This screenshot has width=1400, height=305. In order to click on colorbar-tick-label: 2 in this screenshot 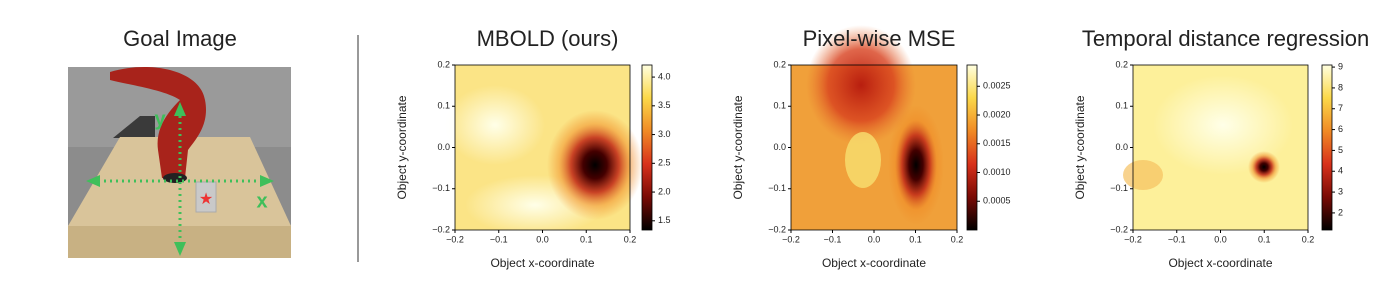, I will do `click(1340, 212)`.